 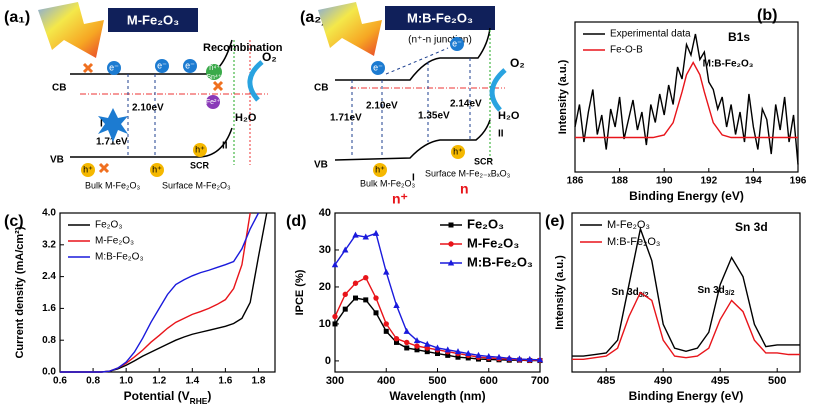 I want to click on vb-label: VB, so click(x=321, y=165).